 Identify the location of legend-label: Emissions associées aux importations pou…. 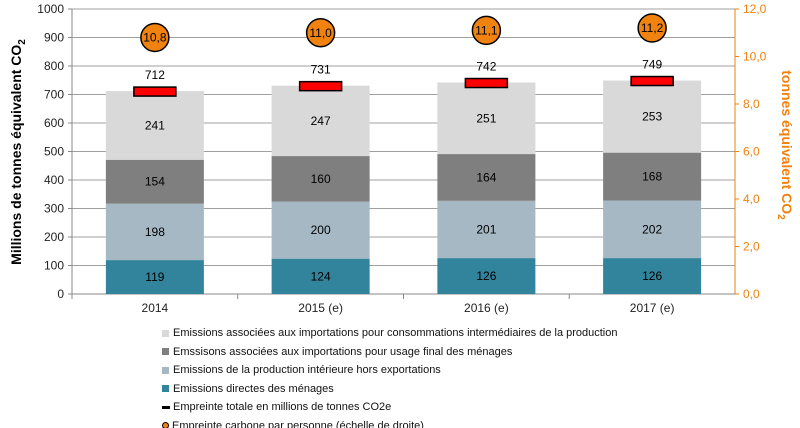
(395, 333).